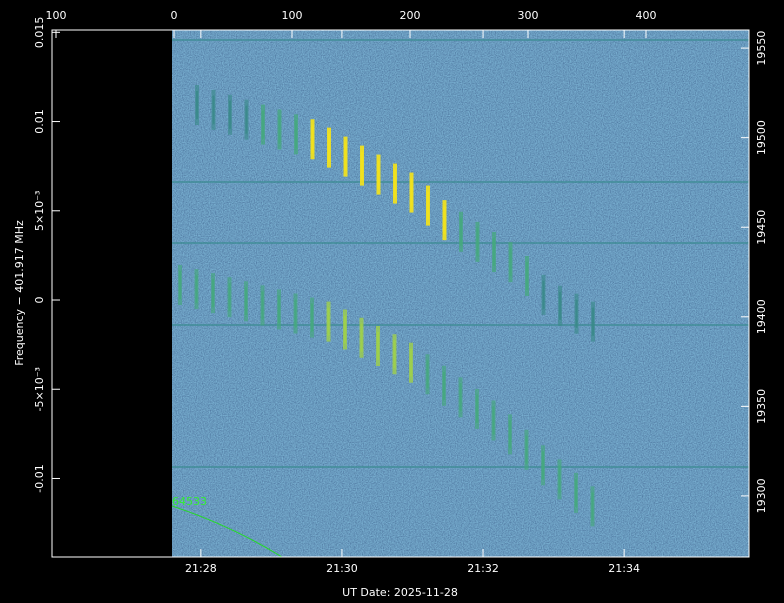 The height and width of the screenshot is (603, 784). I want to click on annotation: 64533, so click(189, 501).